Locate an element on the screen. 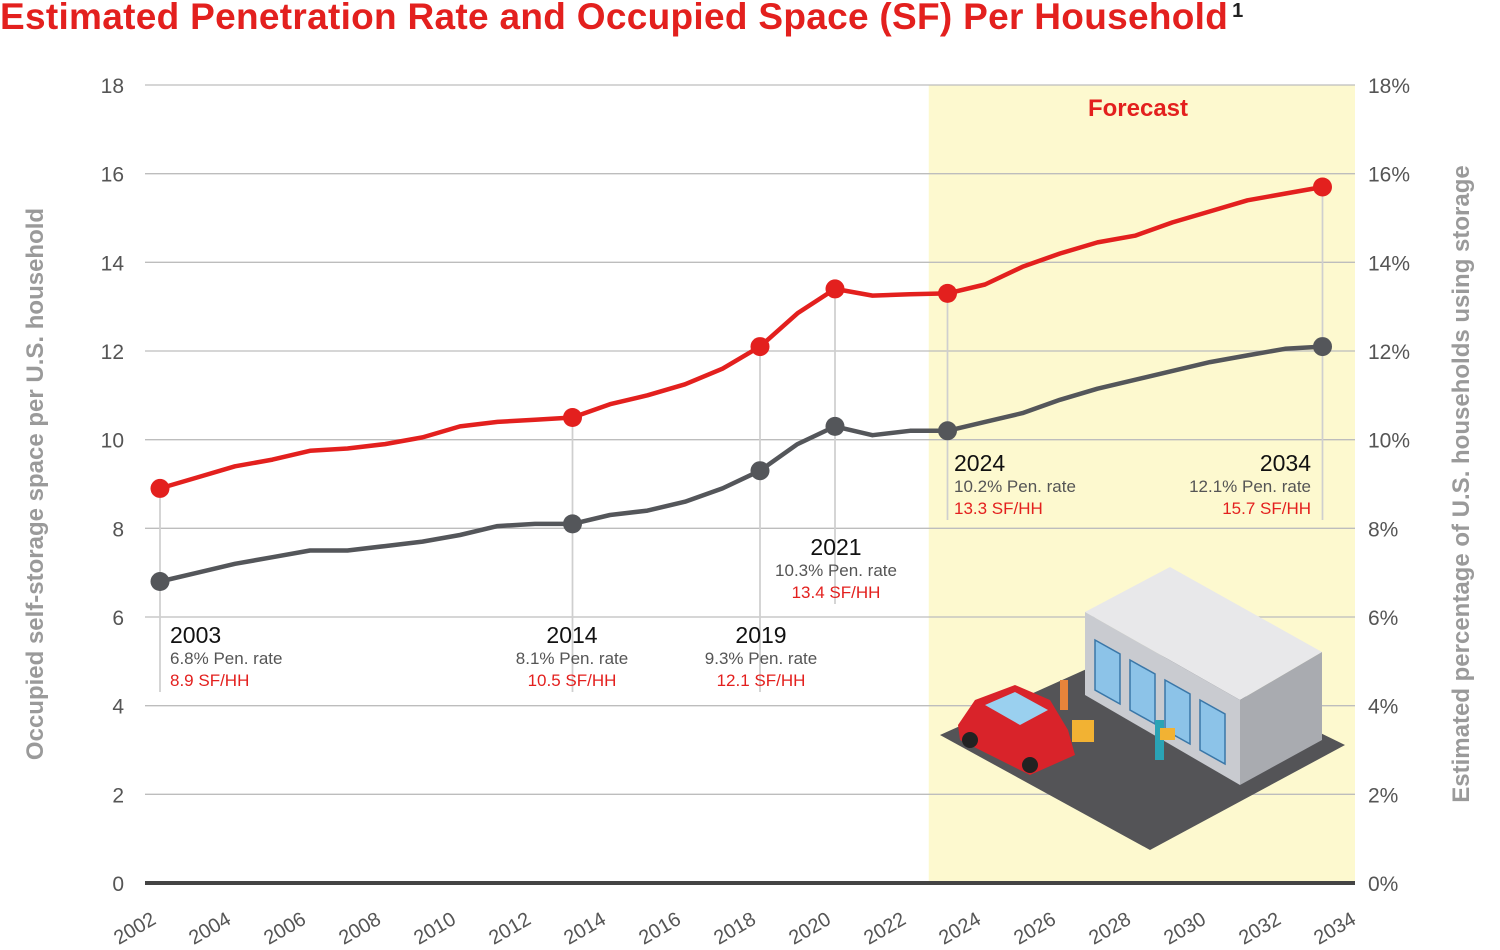 The image size is (1500, 950). annotation-sf: 15.7 SF/HH is located at coordinates (1266, 508).